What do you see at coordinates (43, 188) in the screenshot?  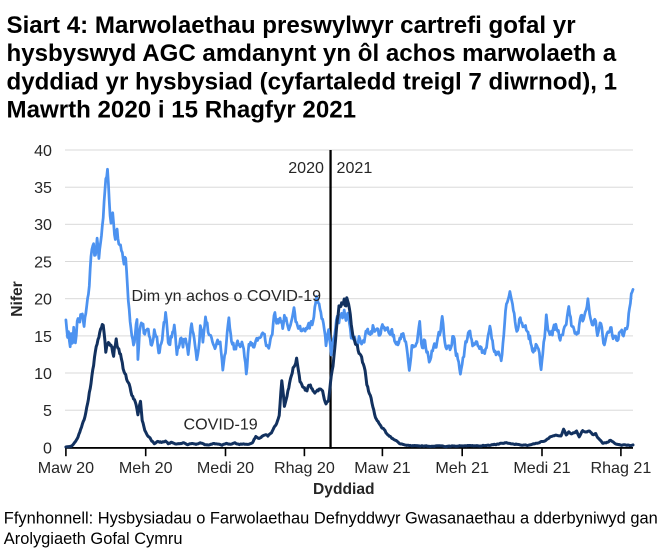 I see `svg-text: 35` at bounding box center [43, 188].